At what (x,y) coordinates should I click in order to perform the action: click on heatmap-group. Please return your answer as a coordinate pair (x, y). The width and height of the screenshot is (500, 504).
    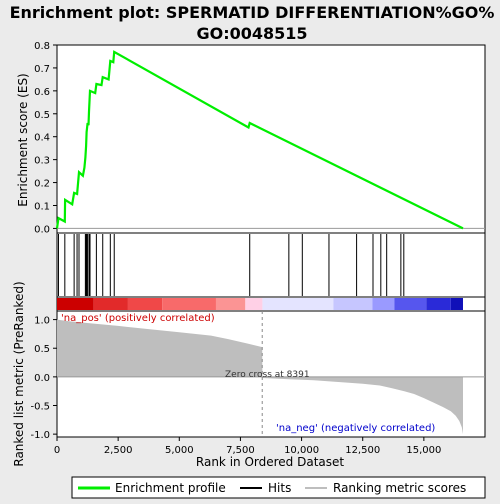
    Looking at the image, I should click on (260, 304).